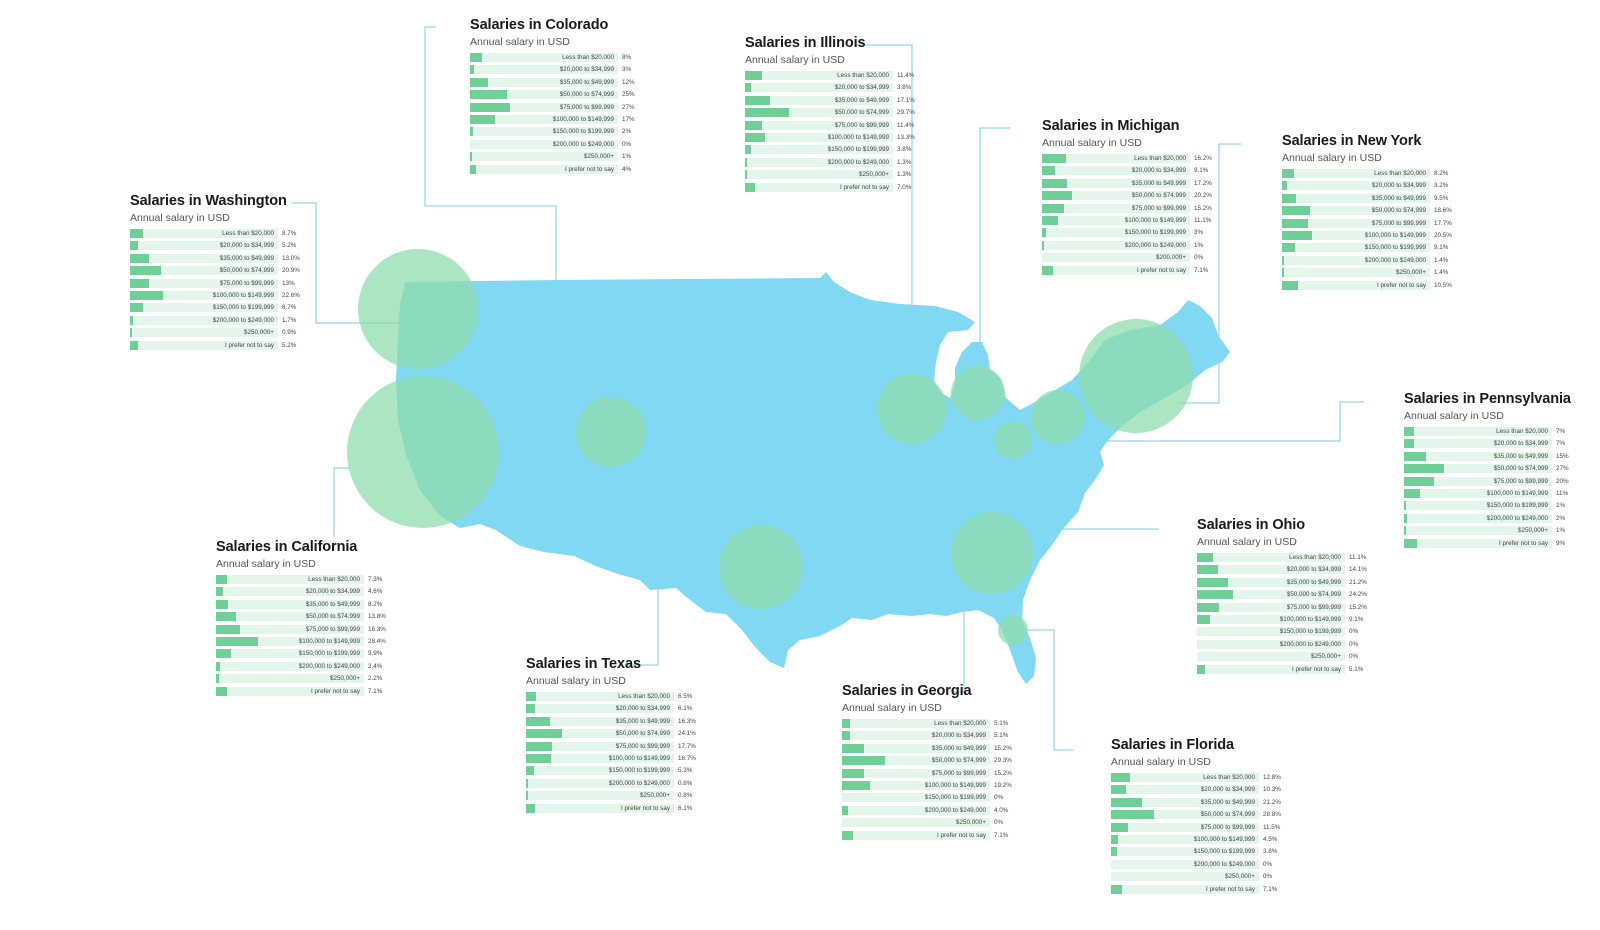  What do you see at coordinates (1443, 223) in the screenshot?
I see `value-label: 17.7%` at bounding box center [1443, 223].